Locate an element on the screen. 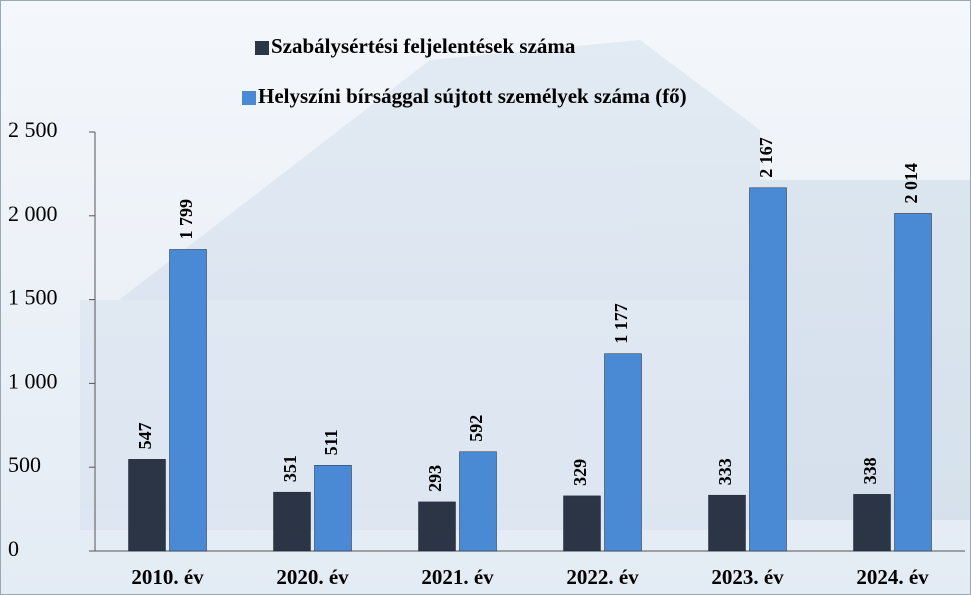 The image size is (971, 595). data-label: 333 is located at coordinates (725, 471).